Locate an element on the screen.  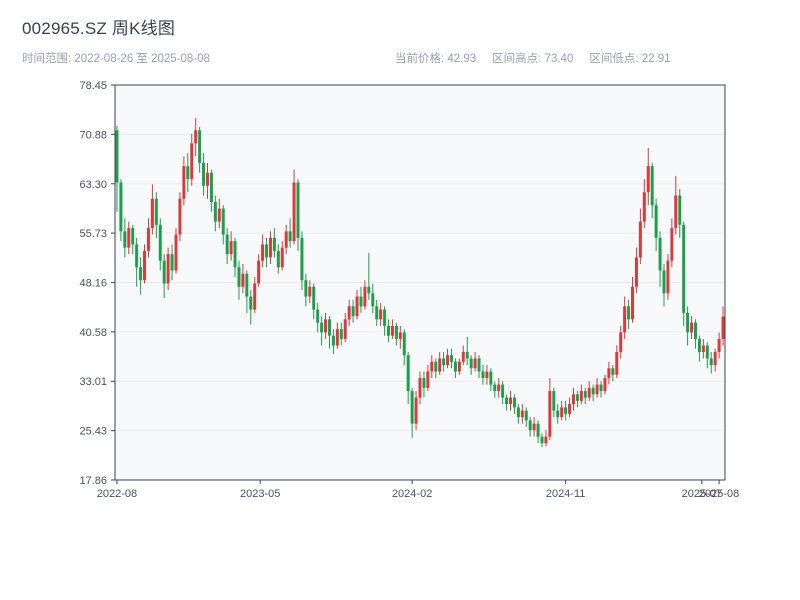
y-tick-label: 40.58 is located at coordinates (93, 333).